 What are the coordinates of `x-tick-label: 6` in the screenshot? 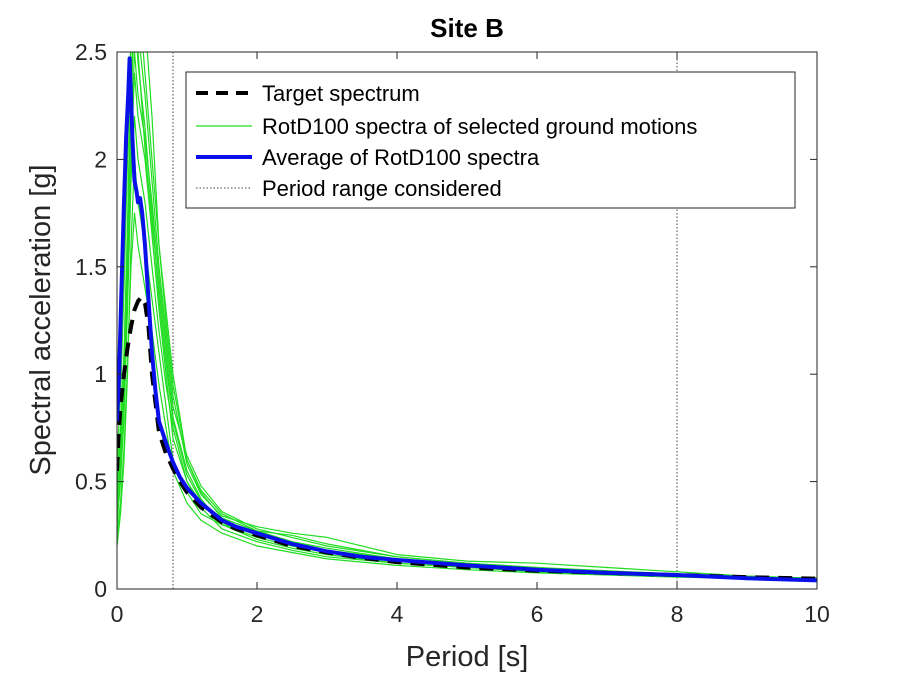 It's located at (537, 614).